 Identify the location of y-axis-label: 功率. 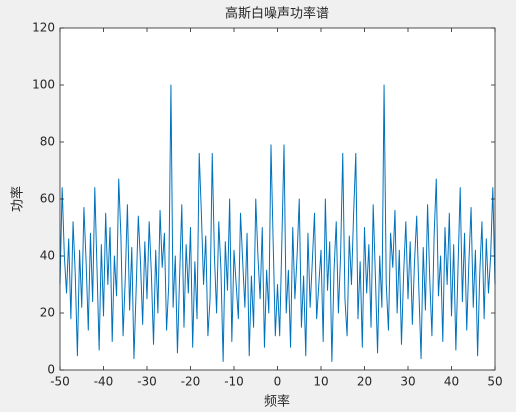
(18, 199).